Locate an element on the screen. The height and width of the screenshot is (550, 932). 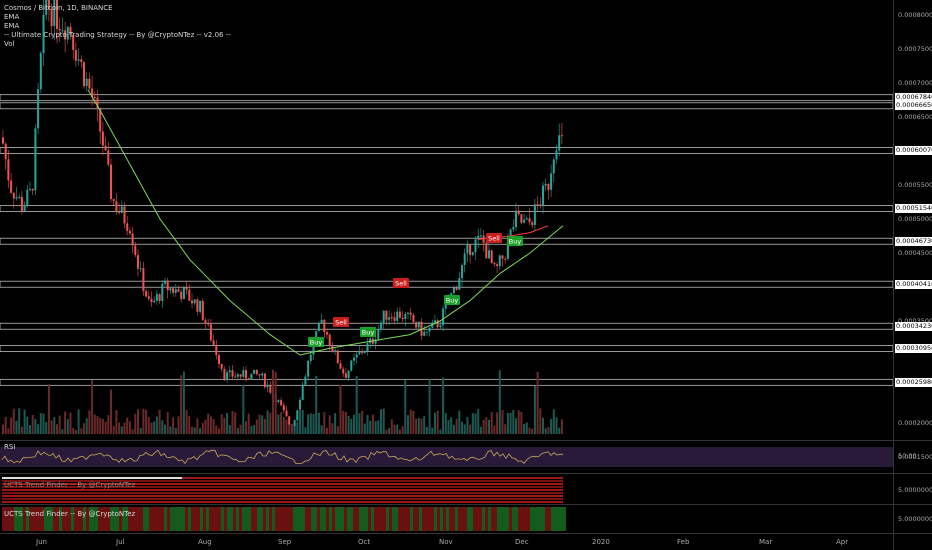
level-price-tag: 0.00060070 is located at coordinates (913, 151).